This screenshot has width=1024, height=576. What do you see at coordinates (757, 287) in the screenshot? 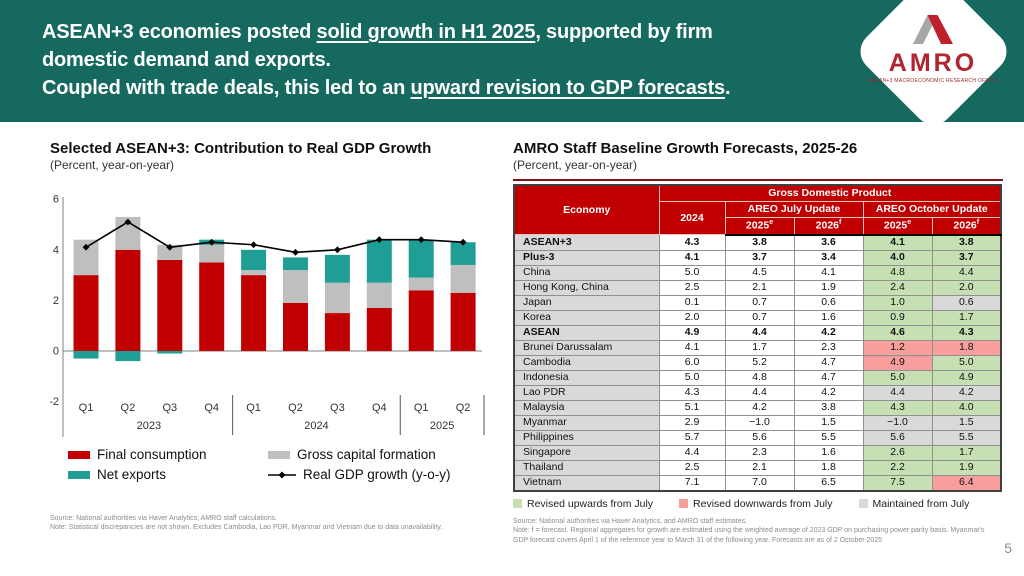
I see `table-row: Hong Kong, China 2.5 2.1 1.9 2.4 2.0` at bounding box center [757, 287].